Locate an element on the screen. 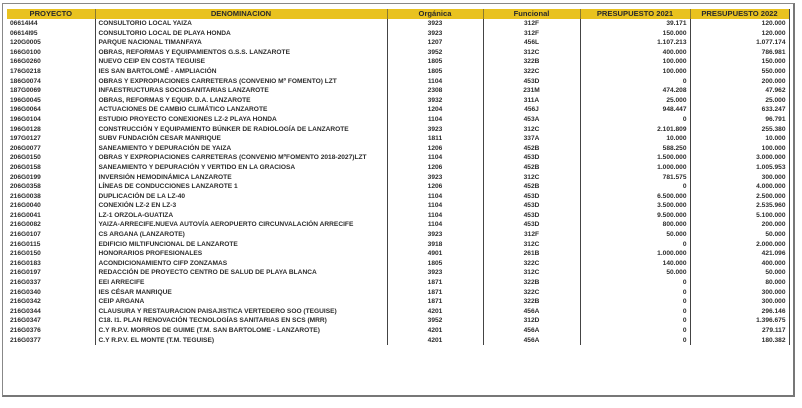 Image resolution: width=802 pixels, height=408 pixels. cell-denominacion: LZ-1 ORZOLA-GUATIZA is located at coordinates (241, 215).